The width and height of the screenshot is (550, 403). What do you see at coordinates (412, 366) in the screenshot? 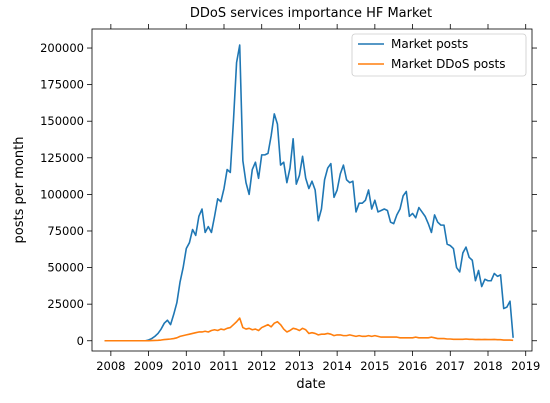
I see `x-tick-label-2016: 2016` at bounding box center [412, 366].